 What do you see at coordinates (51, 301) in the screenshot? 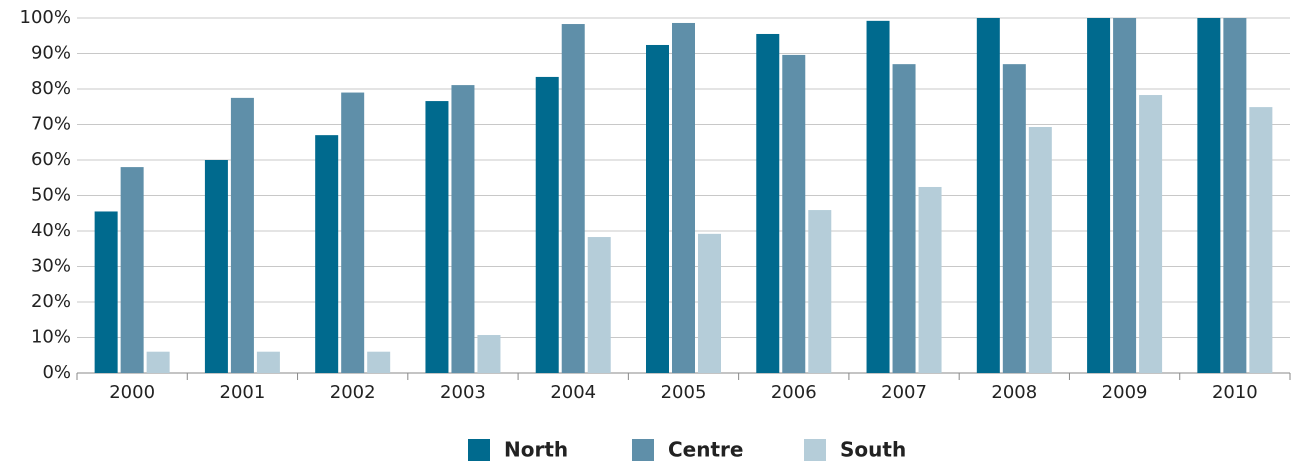
I see `y-tick-label: 20%` at bounding box center [51, 301].